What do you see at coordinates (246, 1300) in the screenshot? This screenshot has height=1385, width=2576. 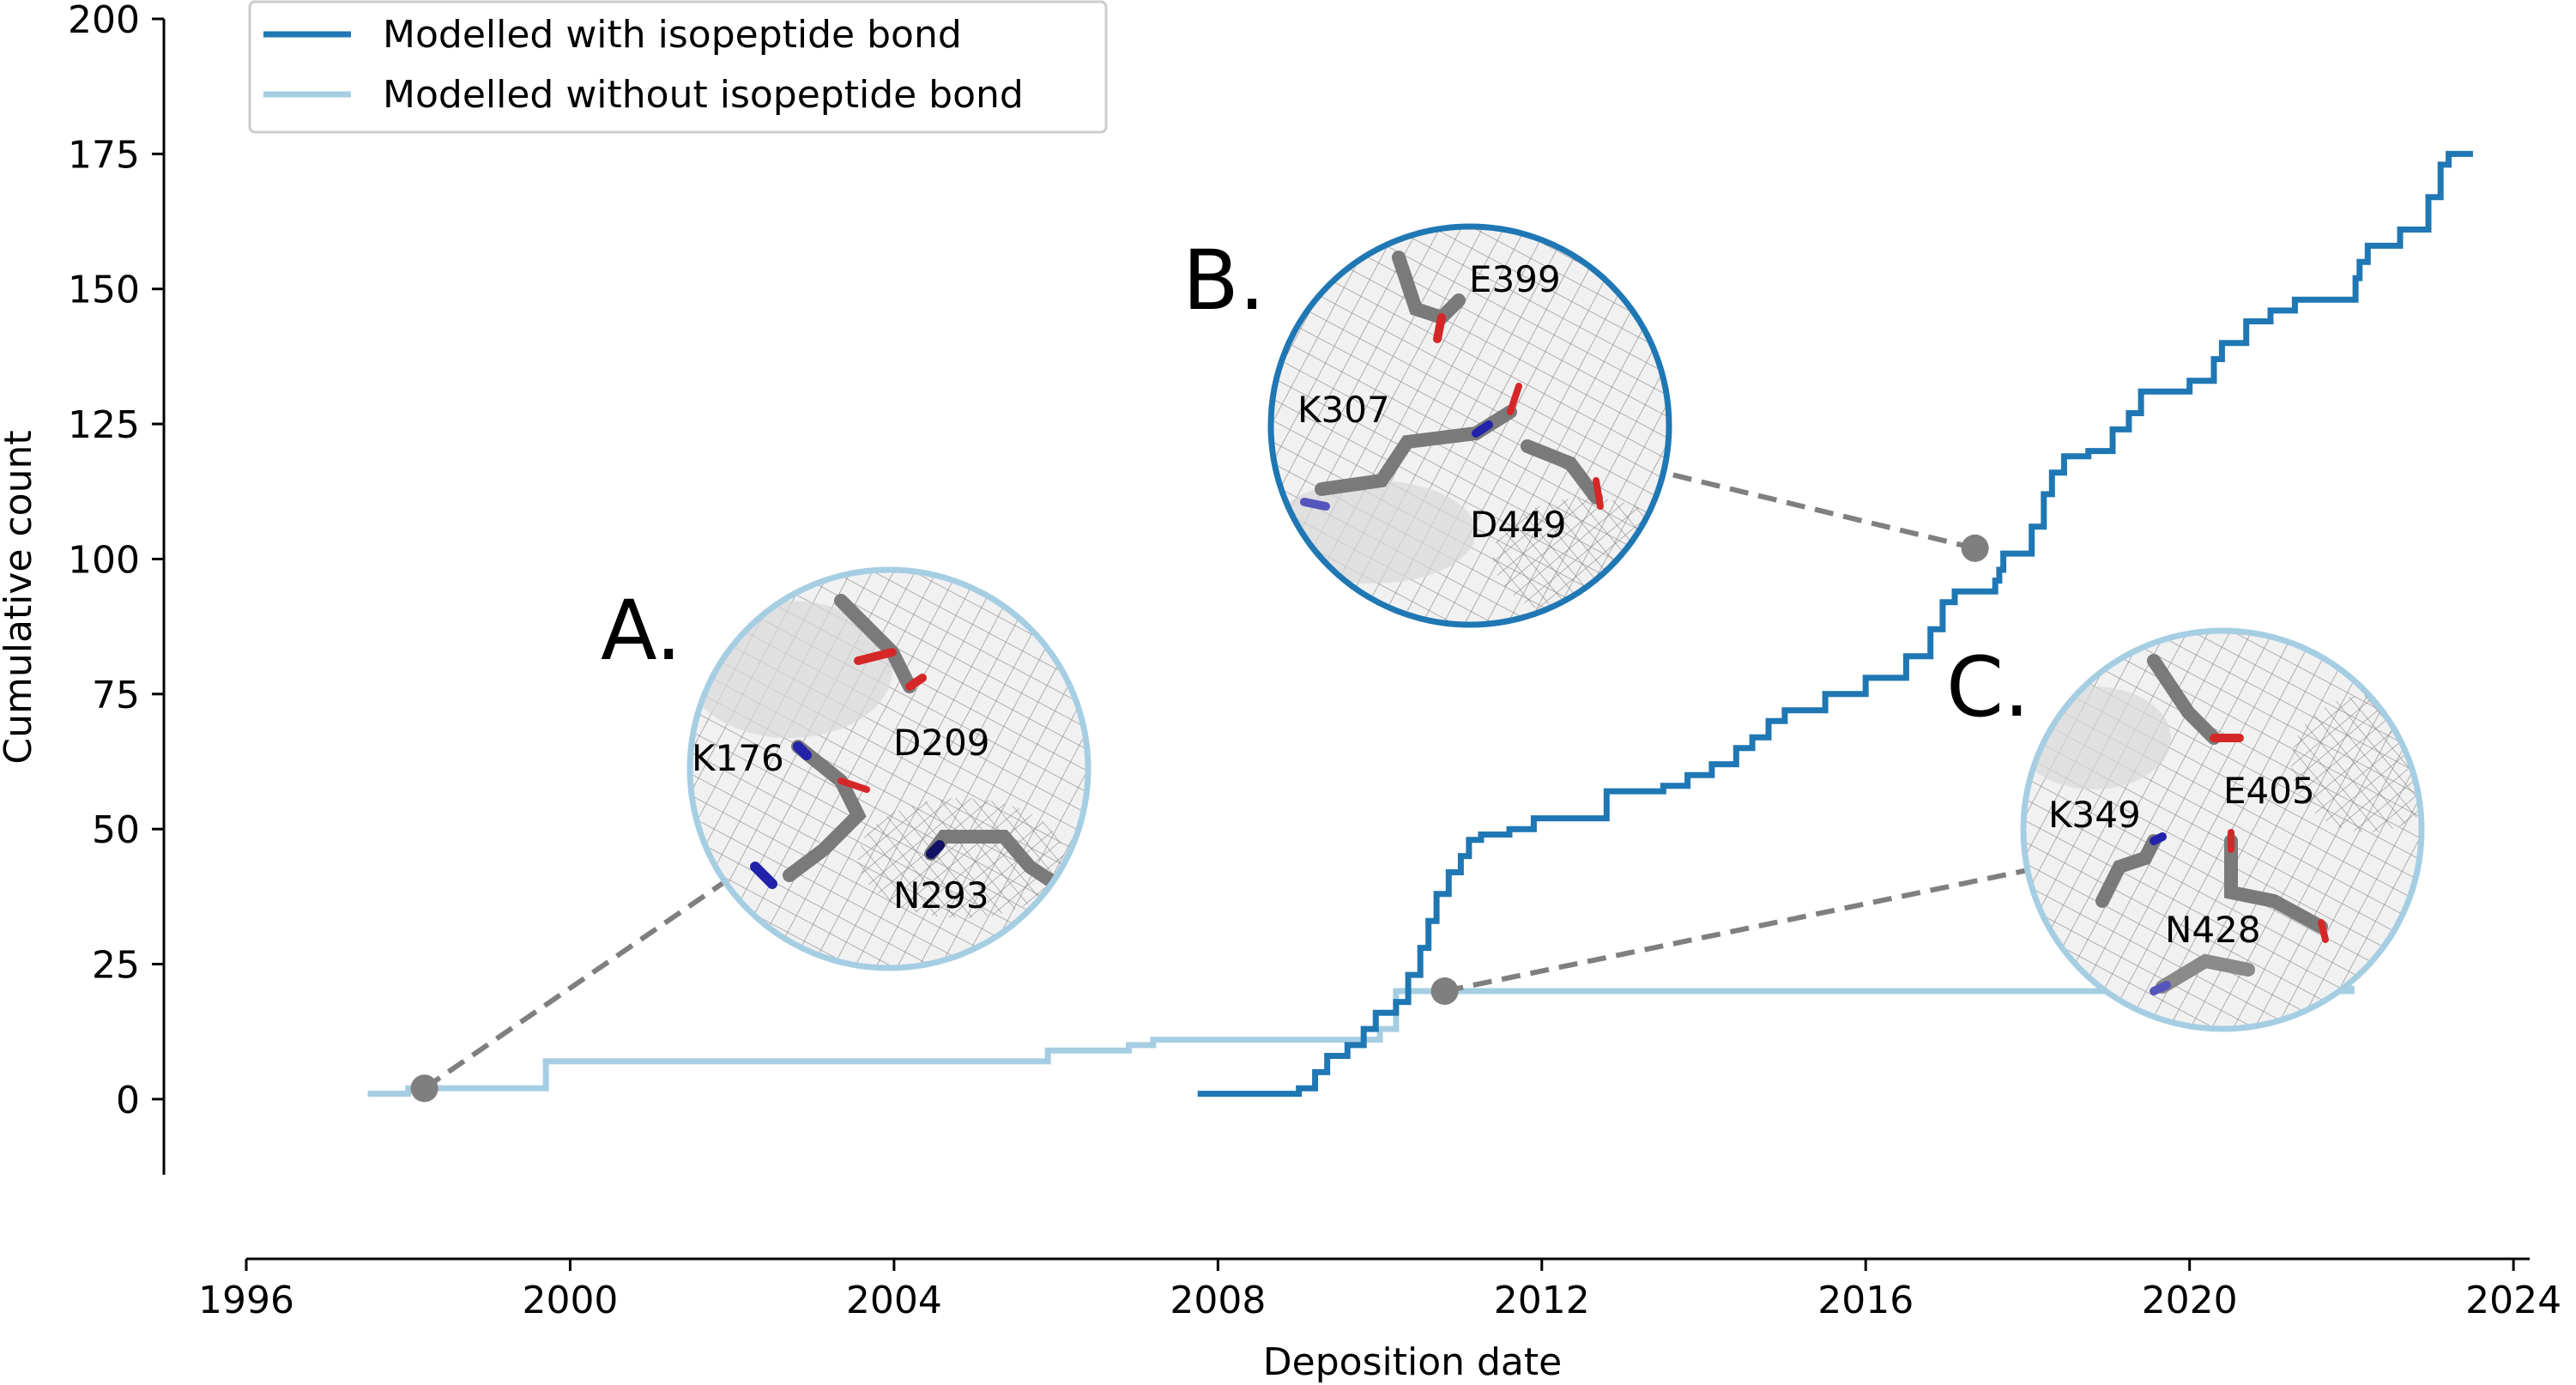 I see `x-tick-label: 1996` at bounding box center [246, 1300].